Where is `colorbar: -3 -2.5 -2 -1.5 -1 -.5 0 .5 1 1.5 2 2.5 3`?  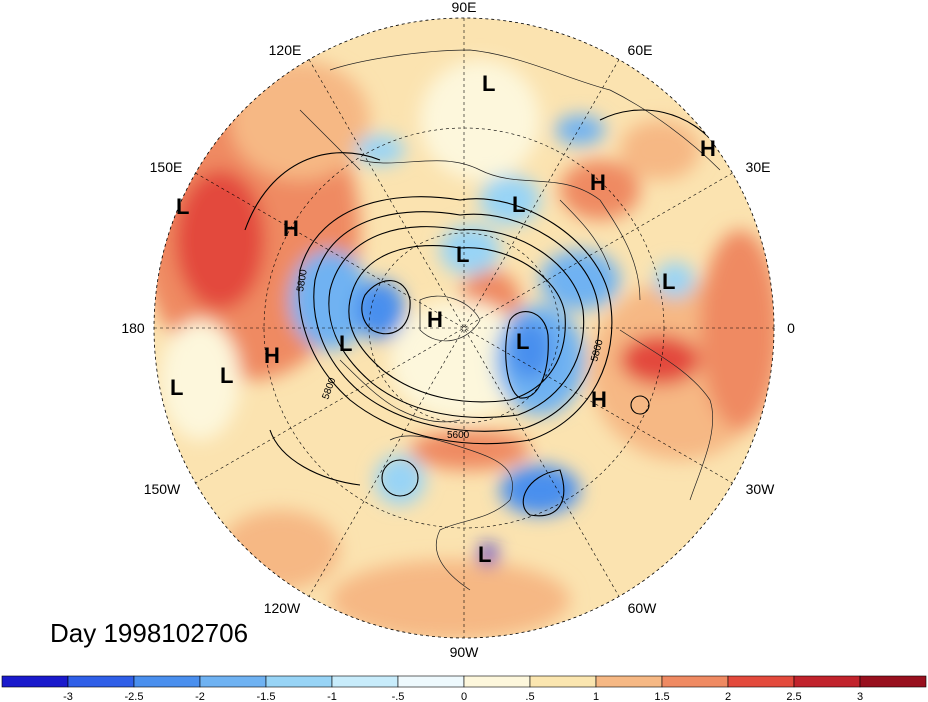
colorbar: -3 -2.5 -2 -1.5 -1 -.5 0 .5 1 1.5 2 2.5 3 is located at coordinates (464, 688).